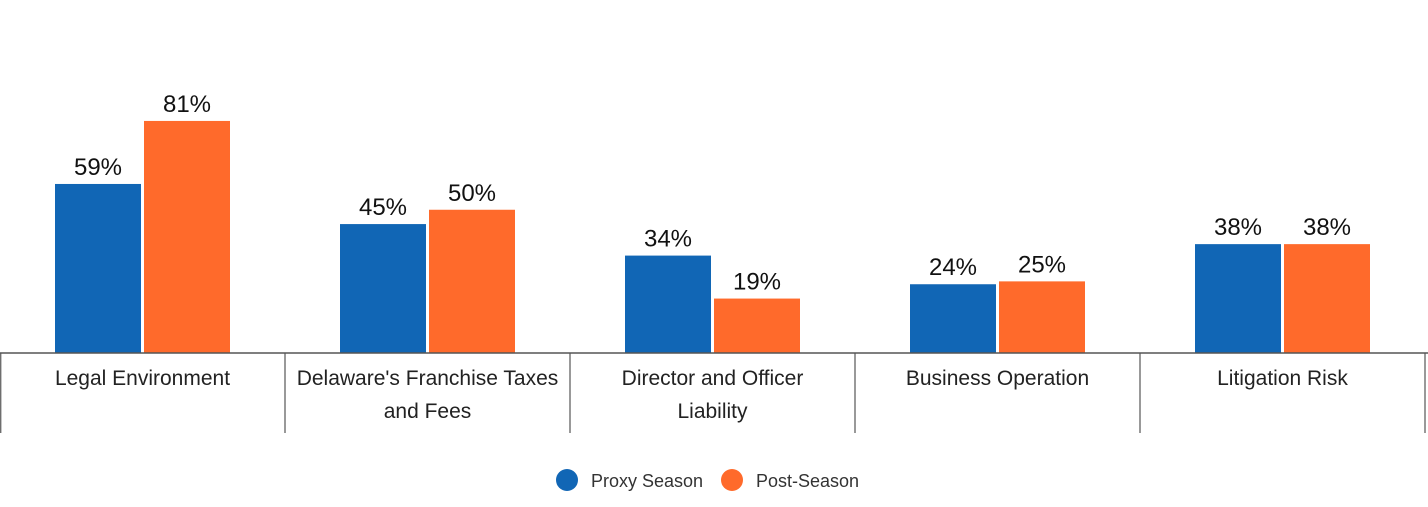 This screenshot has height=507, width=1428. What do you see at coordinates (1042, 264) in the screenshot?
I see `data-label-post-3: 25%` at bounding box center [1042, 264].